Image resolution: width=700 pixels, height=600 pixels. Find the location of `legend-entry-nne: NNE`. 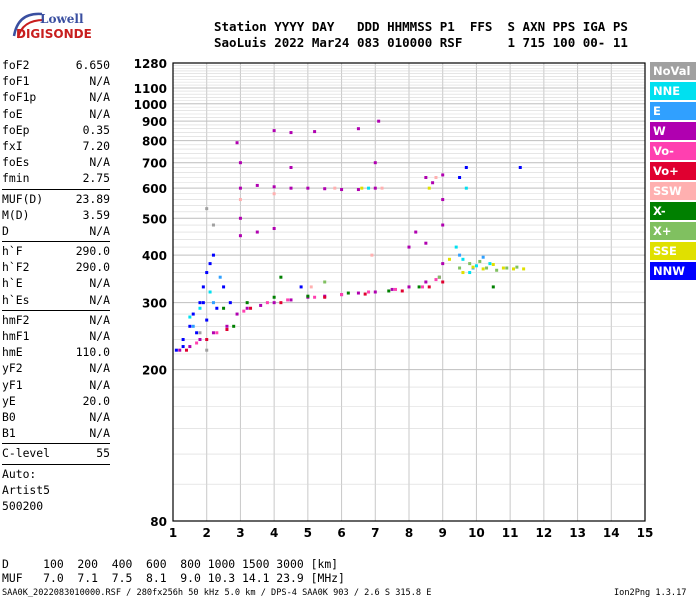

legend-entry-nne: NNE is located at coordinates (673, 91).